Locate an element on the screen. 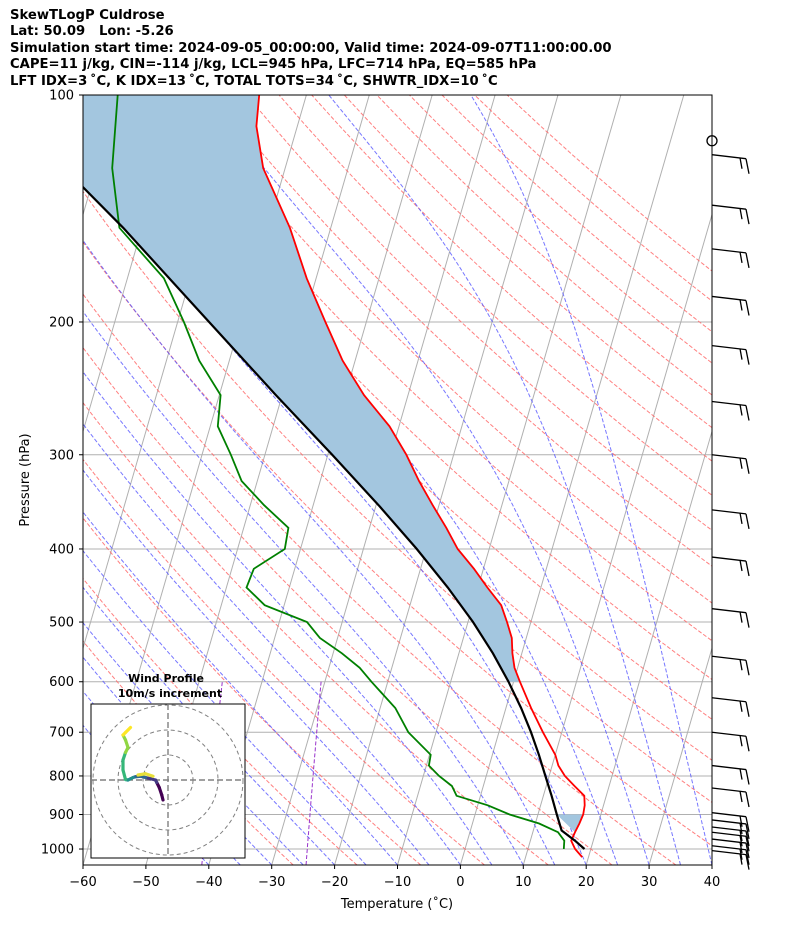 The image size is (794, 937). hodograph-segment is located at coordinates (149, 775).